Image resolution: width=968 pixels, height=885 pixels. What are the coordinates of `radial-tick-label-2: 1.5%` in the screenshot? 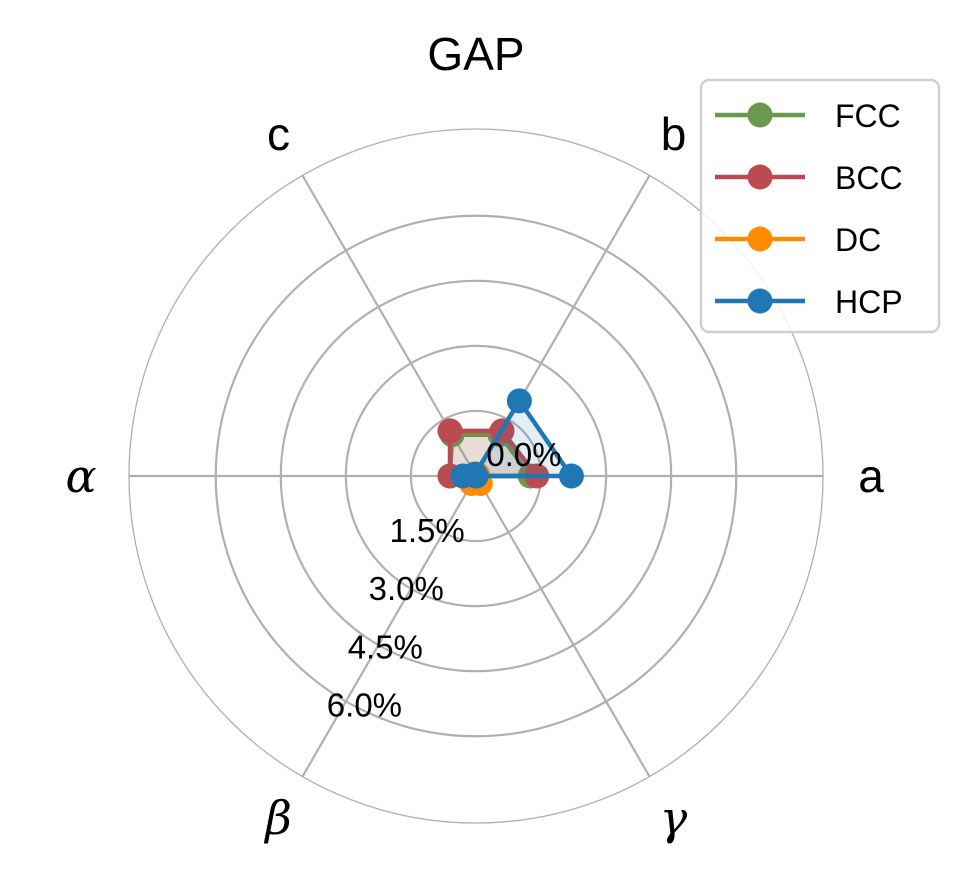 It's located at (426, 530).